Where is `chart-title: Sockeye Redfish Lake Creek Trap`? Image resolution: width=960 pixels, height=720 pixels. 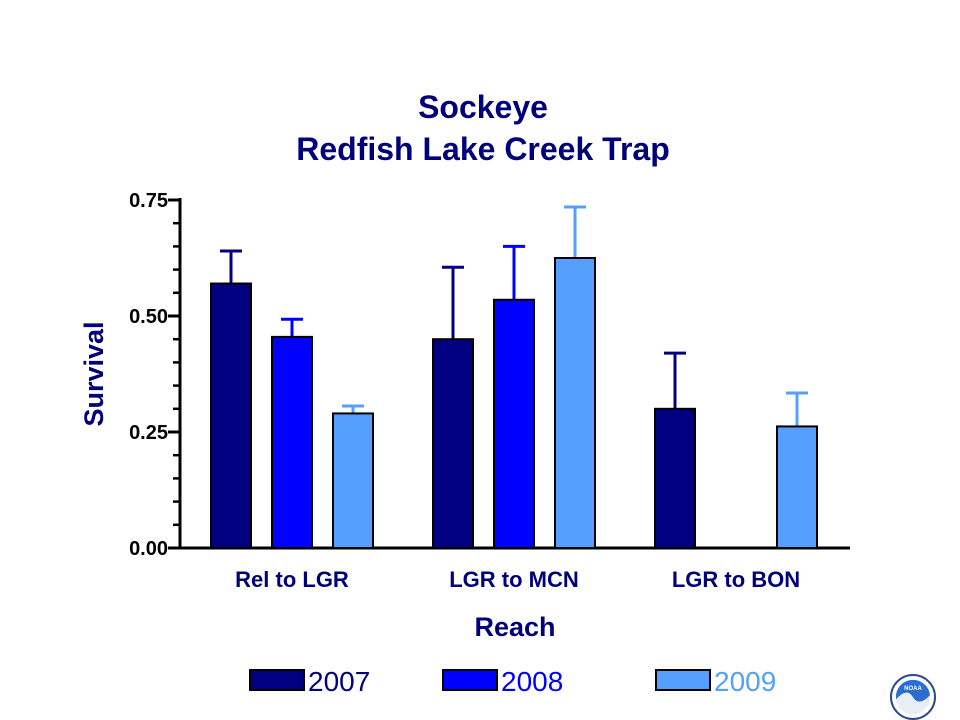
chart-title: Sockeye Redfish Lake Creek Trap is located at coordinates (482, 128).